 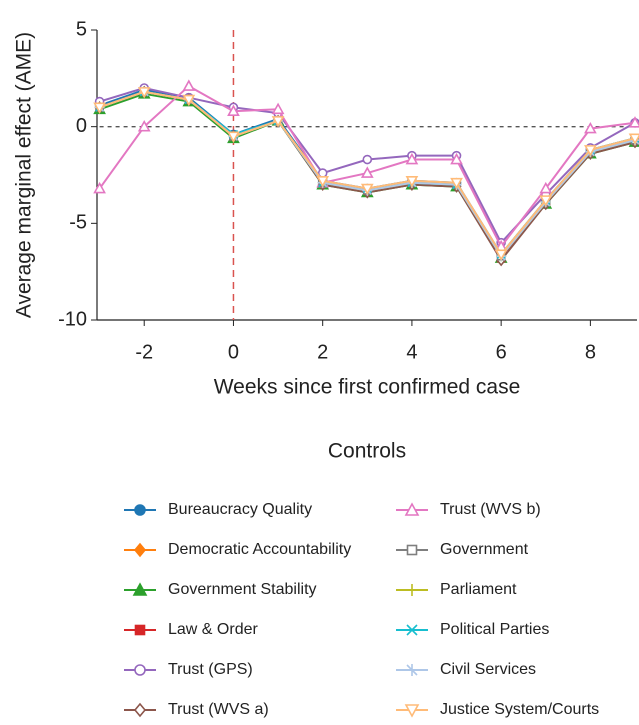 I want to click on legend-label: Government, so click(x=484, y=549).